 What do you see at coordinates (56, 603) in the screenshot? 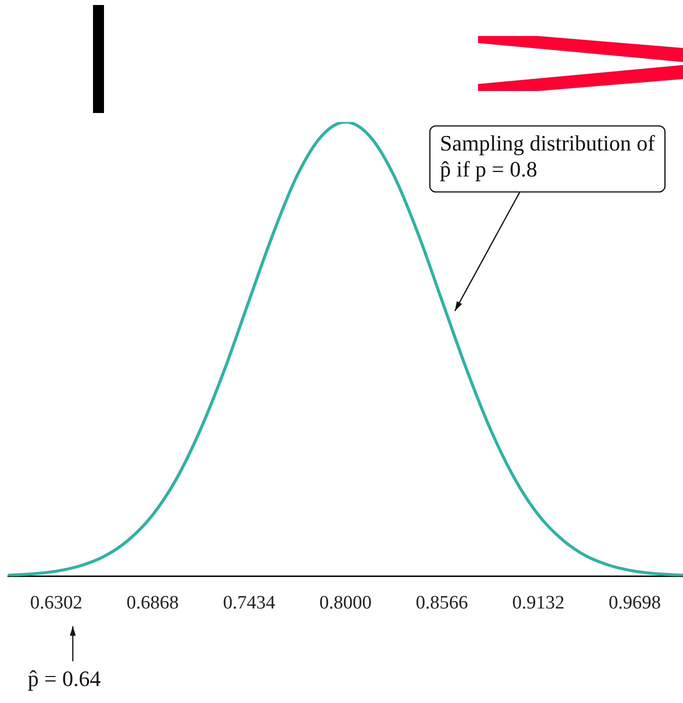
I see `x-tick-label: 0.6302` at bounding box center [56, 603].